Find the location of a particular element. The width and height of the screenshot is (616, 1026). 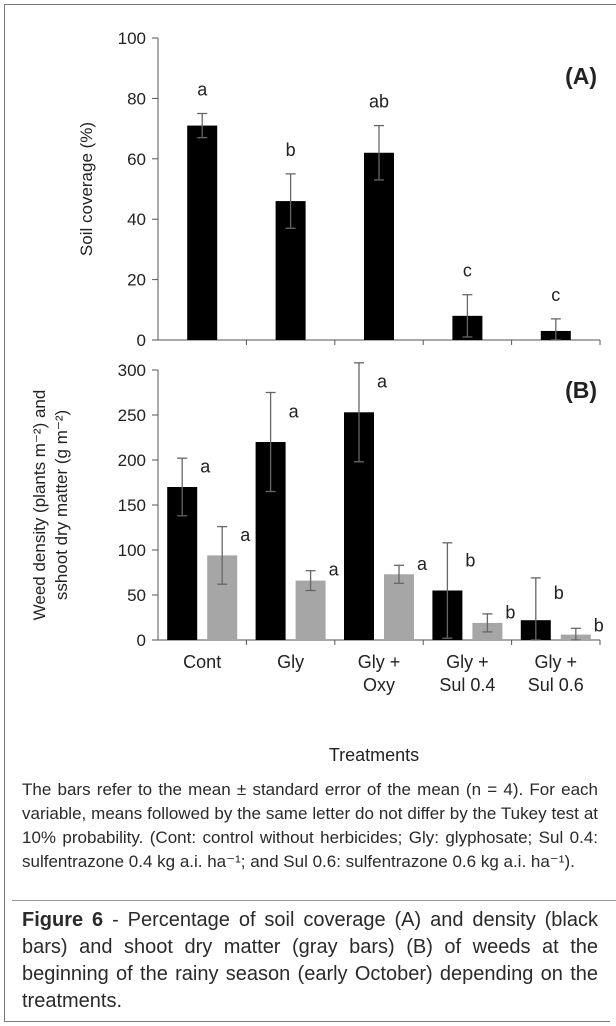

x-category-label: Gly + Sul 0.4 is located at coordinates (467, 673).